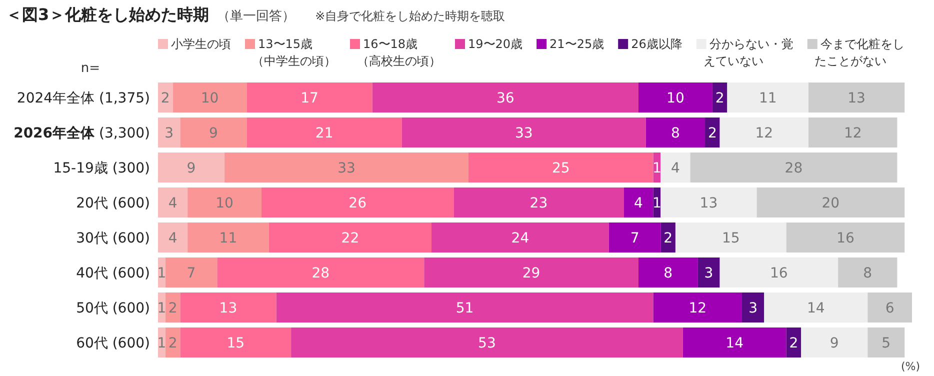  I want to click on data-label: 7, so click(191, 274).